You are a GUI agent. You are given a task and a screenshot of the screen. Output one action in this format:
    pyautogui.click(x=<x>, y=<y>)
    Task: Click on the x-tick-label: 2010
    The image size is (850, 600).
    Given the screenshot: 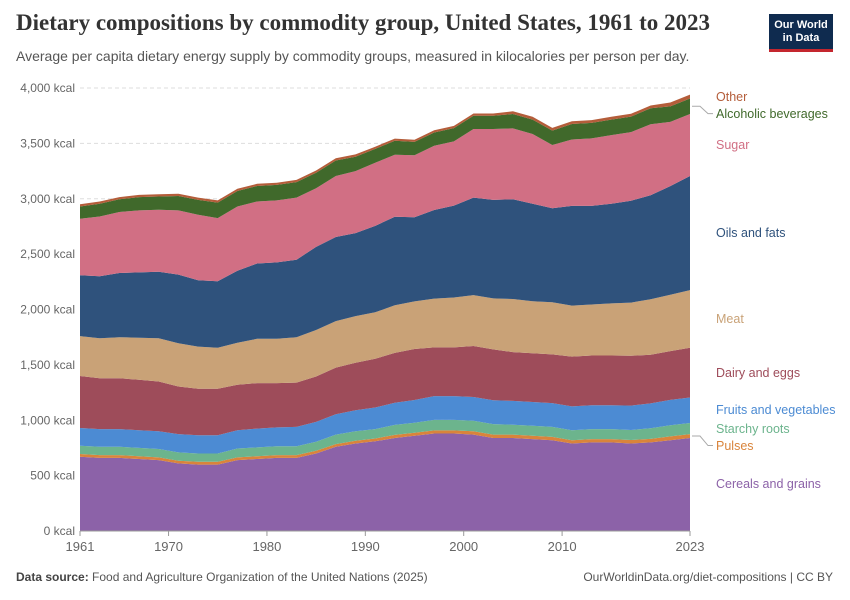 What is the action you would take?
    pyautogui.click(x=562, y=546)
    